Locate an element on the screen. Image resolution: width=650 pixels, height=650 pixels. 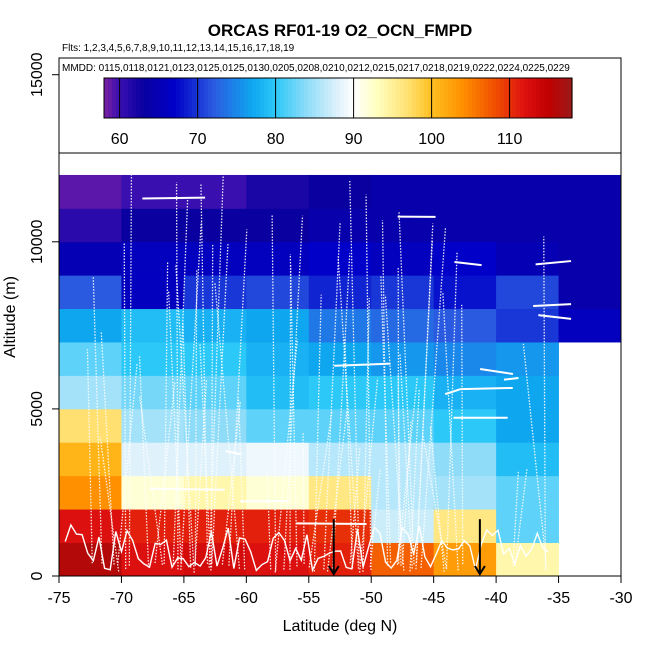
arrow-markers is located at coordinates (406, 547).